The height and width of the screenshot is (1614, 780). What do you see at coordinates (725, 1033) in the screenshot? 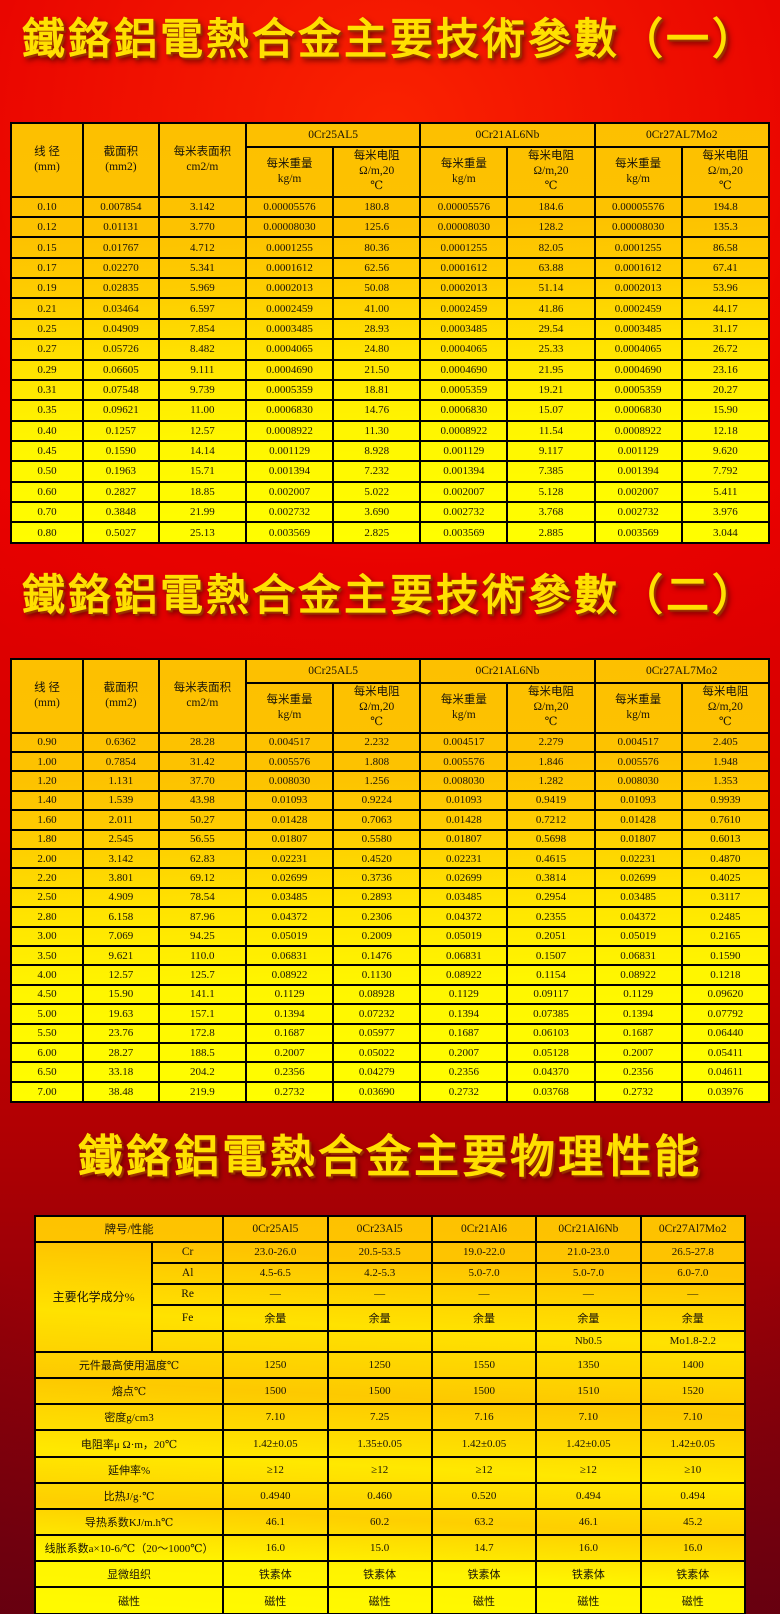
I see `table-cell: 0.06440` at bounding box center [725, 1033].